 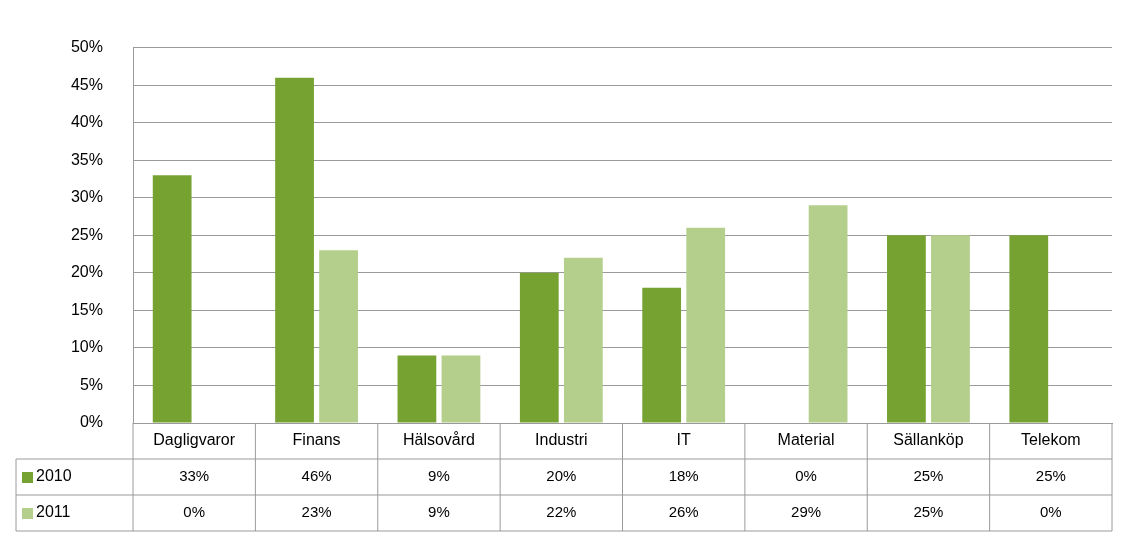 I want to click on y-tick-label: 50%, so click(x=86, y=47).